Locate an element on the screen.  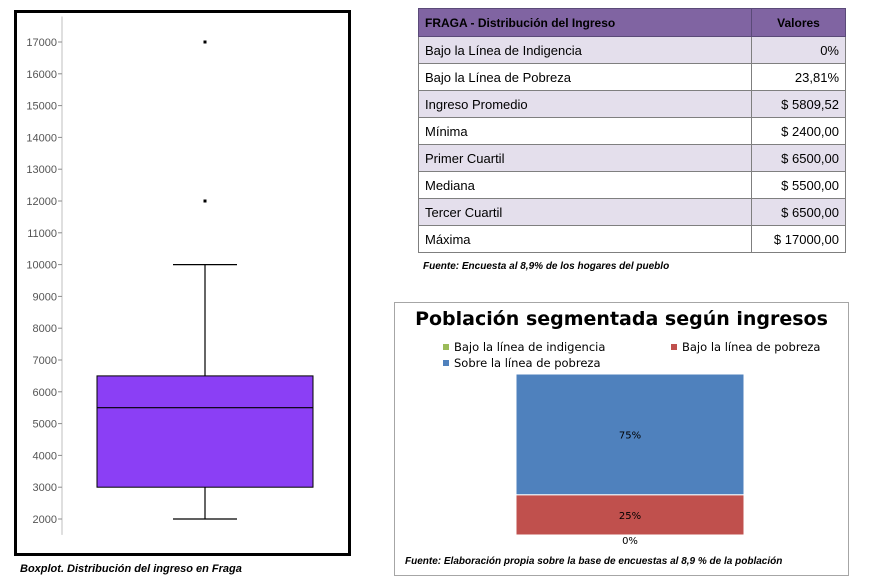
y-tick-label: 6000 is located at coordinates (45, 393).